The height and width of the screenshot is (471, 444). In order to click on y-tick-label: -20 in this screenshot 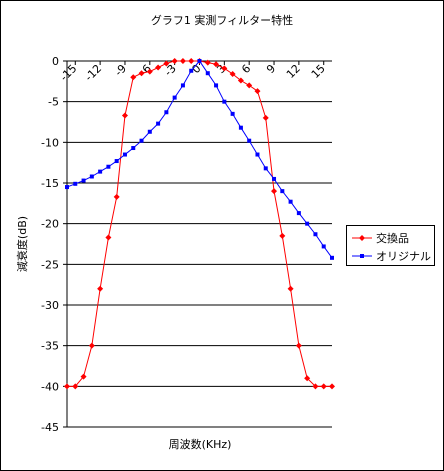, I will do `click(50, 224)`.